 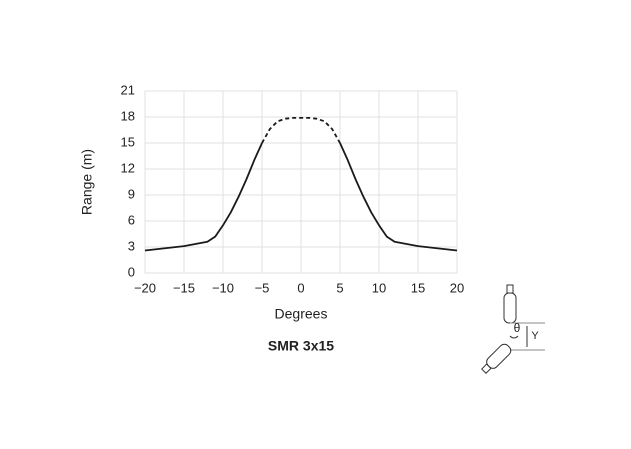 I want to click on y-tick-label: 21, so click(x=128, y=89).